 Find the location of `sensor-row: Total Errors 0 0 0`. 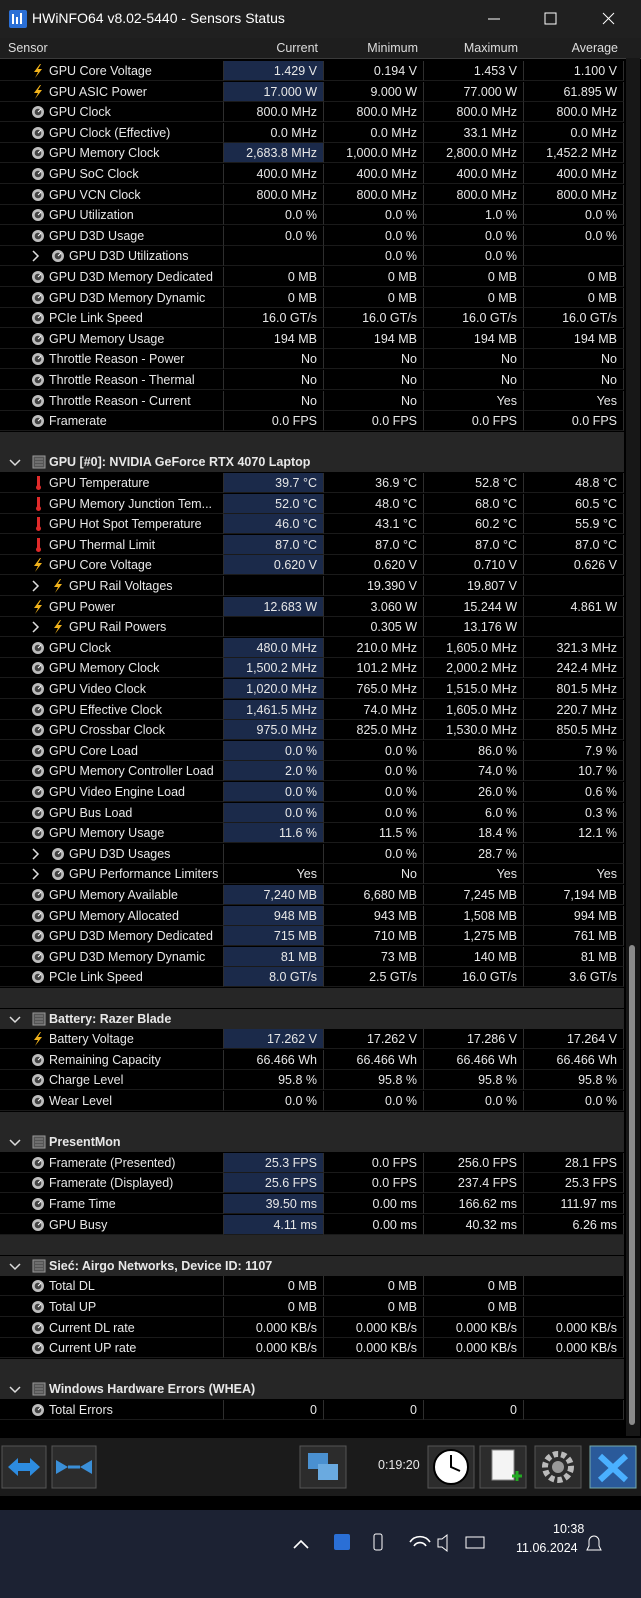

sensor-row: Total Errors 0 0 0 is located at coordinates (312, 1410).